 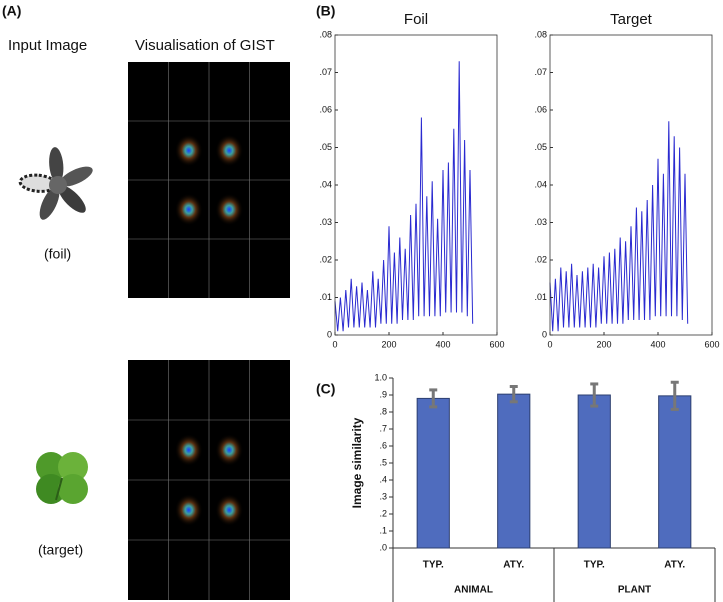 What do you see at coordinates (57, 254) in the screenshot?
I see `caption: (foil)` at bounding box center [57, 254].